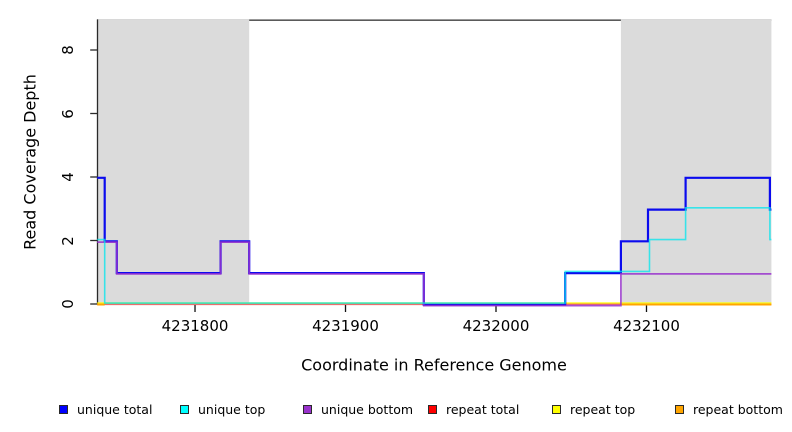  I want to click on legend-item-repeat-bottom: repeat bottom, so click(729, 409).